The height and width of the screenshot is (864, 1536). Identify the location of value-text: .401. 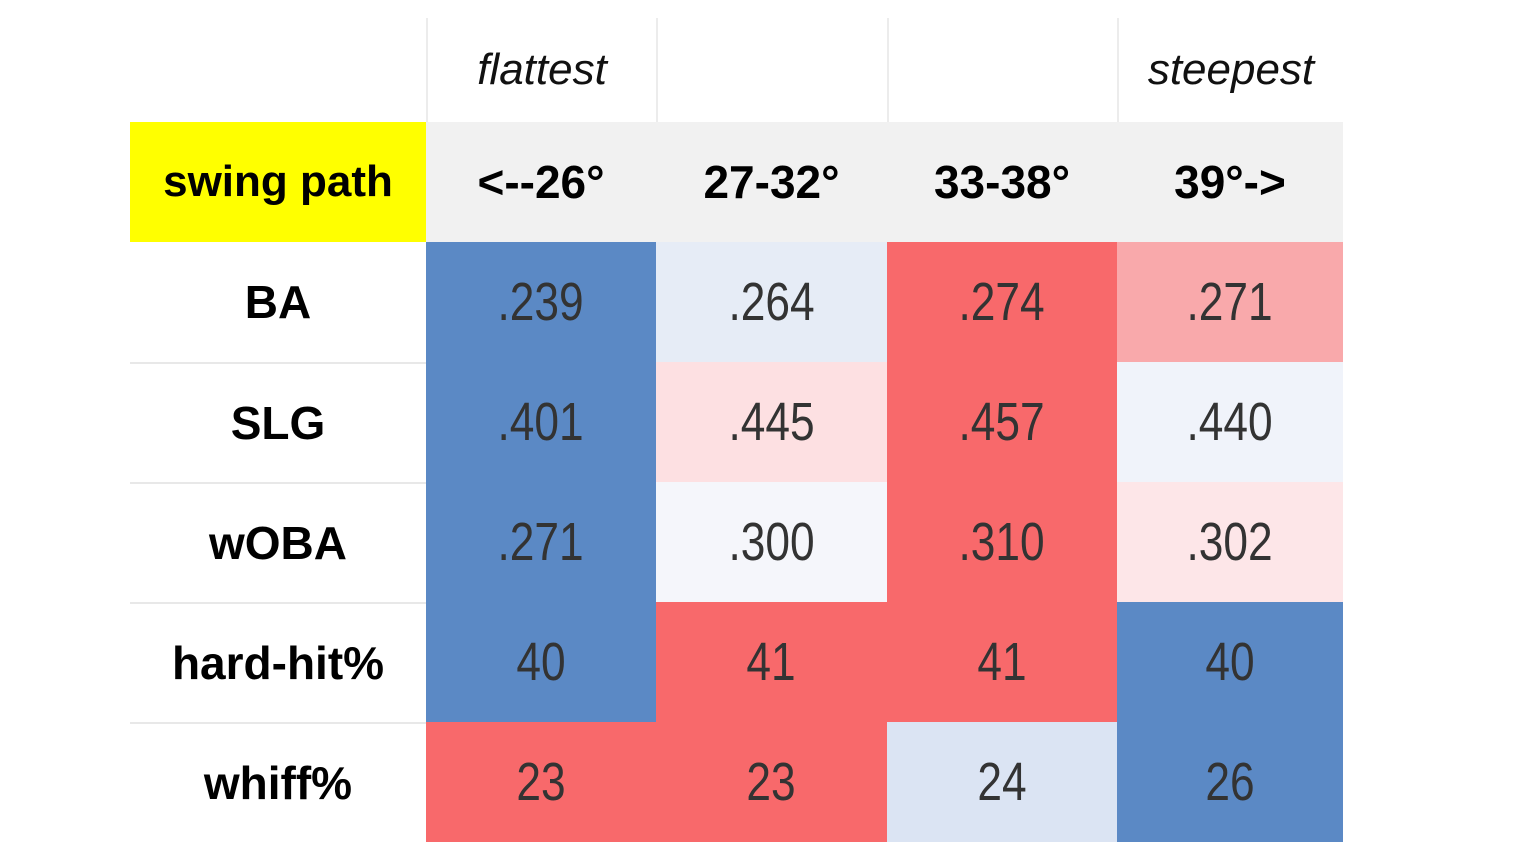
(541, 422).